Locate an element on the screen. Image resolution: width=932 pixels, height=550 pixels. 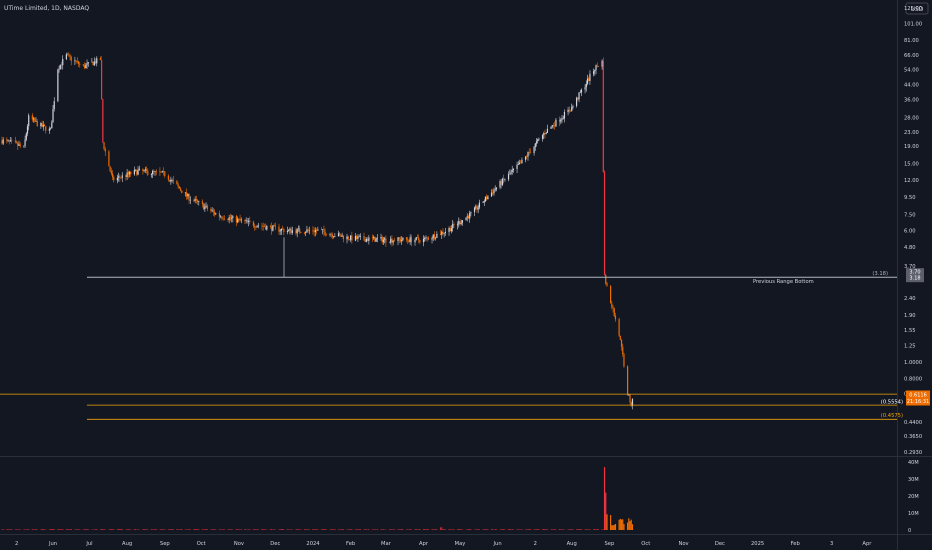
time-tick-label: Feb is located at coordinates (351, 544).